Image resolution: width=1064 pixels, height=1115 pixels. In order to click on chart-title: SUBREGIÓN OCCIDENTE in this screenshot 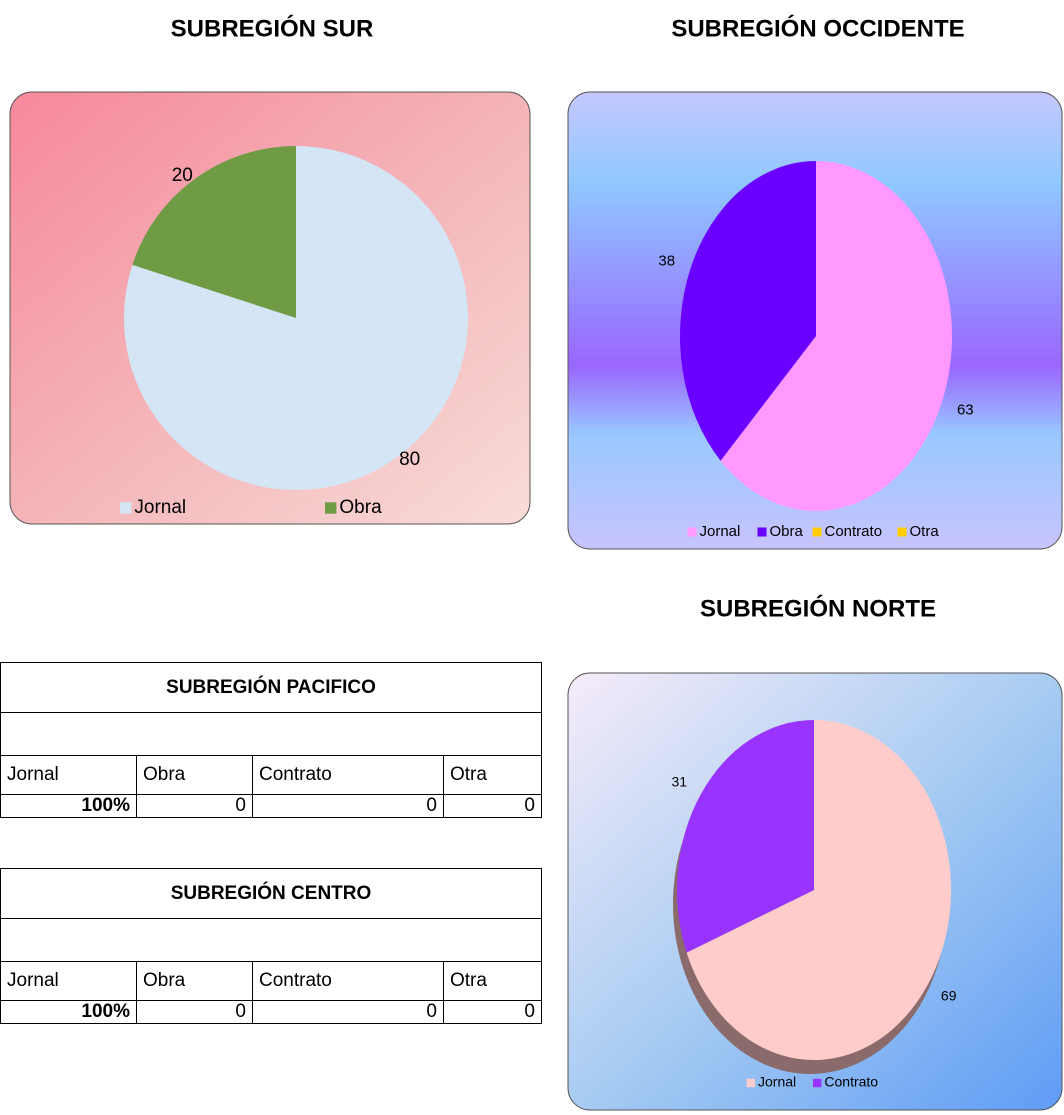, I will do `click(817, 28)`.